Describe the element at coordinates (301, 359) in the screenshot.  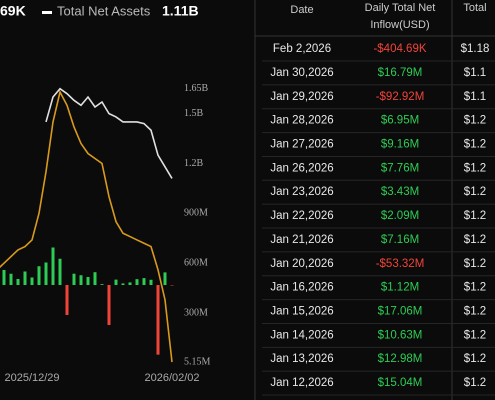
I see `table-cell: Jan 13,2026` at that location.